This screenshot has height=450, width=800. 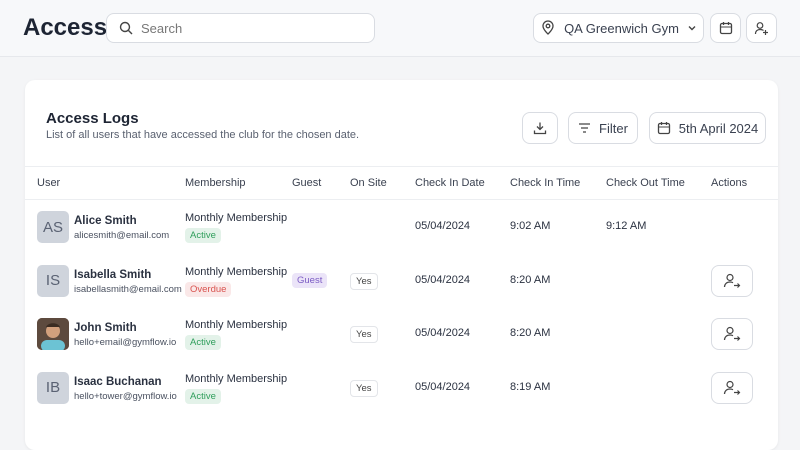 I want to click on column-header: Actions, so click(x=729, y=183).